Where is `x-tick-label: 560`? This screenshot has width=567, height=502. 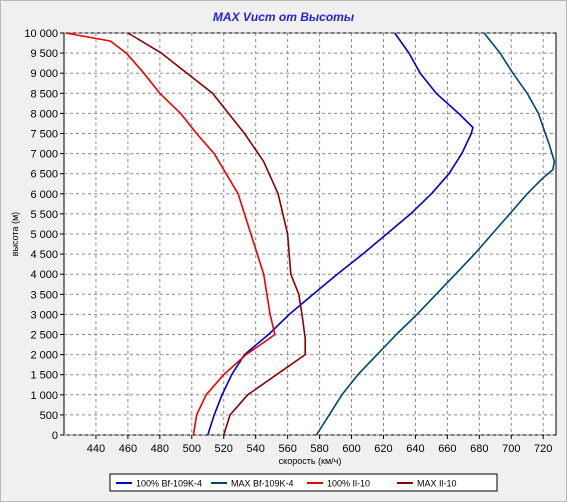 x-tick-label: 560 is located at coordinates (287, 449).